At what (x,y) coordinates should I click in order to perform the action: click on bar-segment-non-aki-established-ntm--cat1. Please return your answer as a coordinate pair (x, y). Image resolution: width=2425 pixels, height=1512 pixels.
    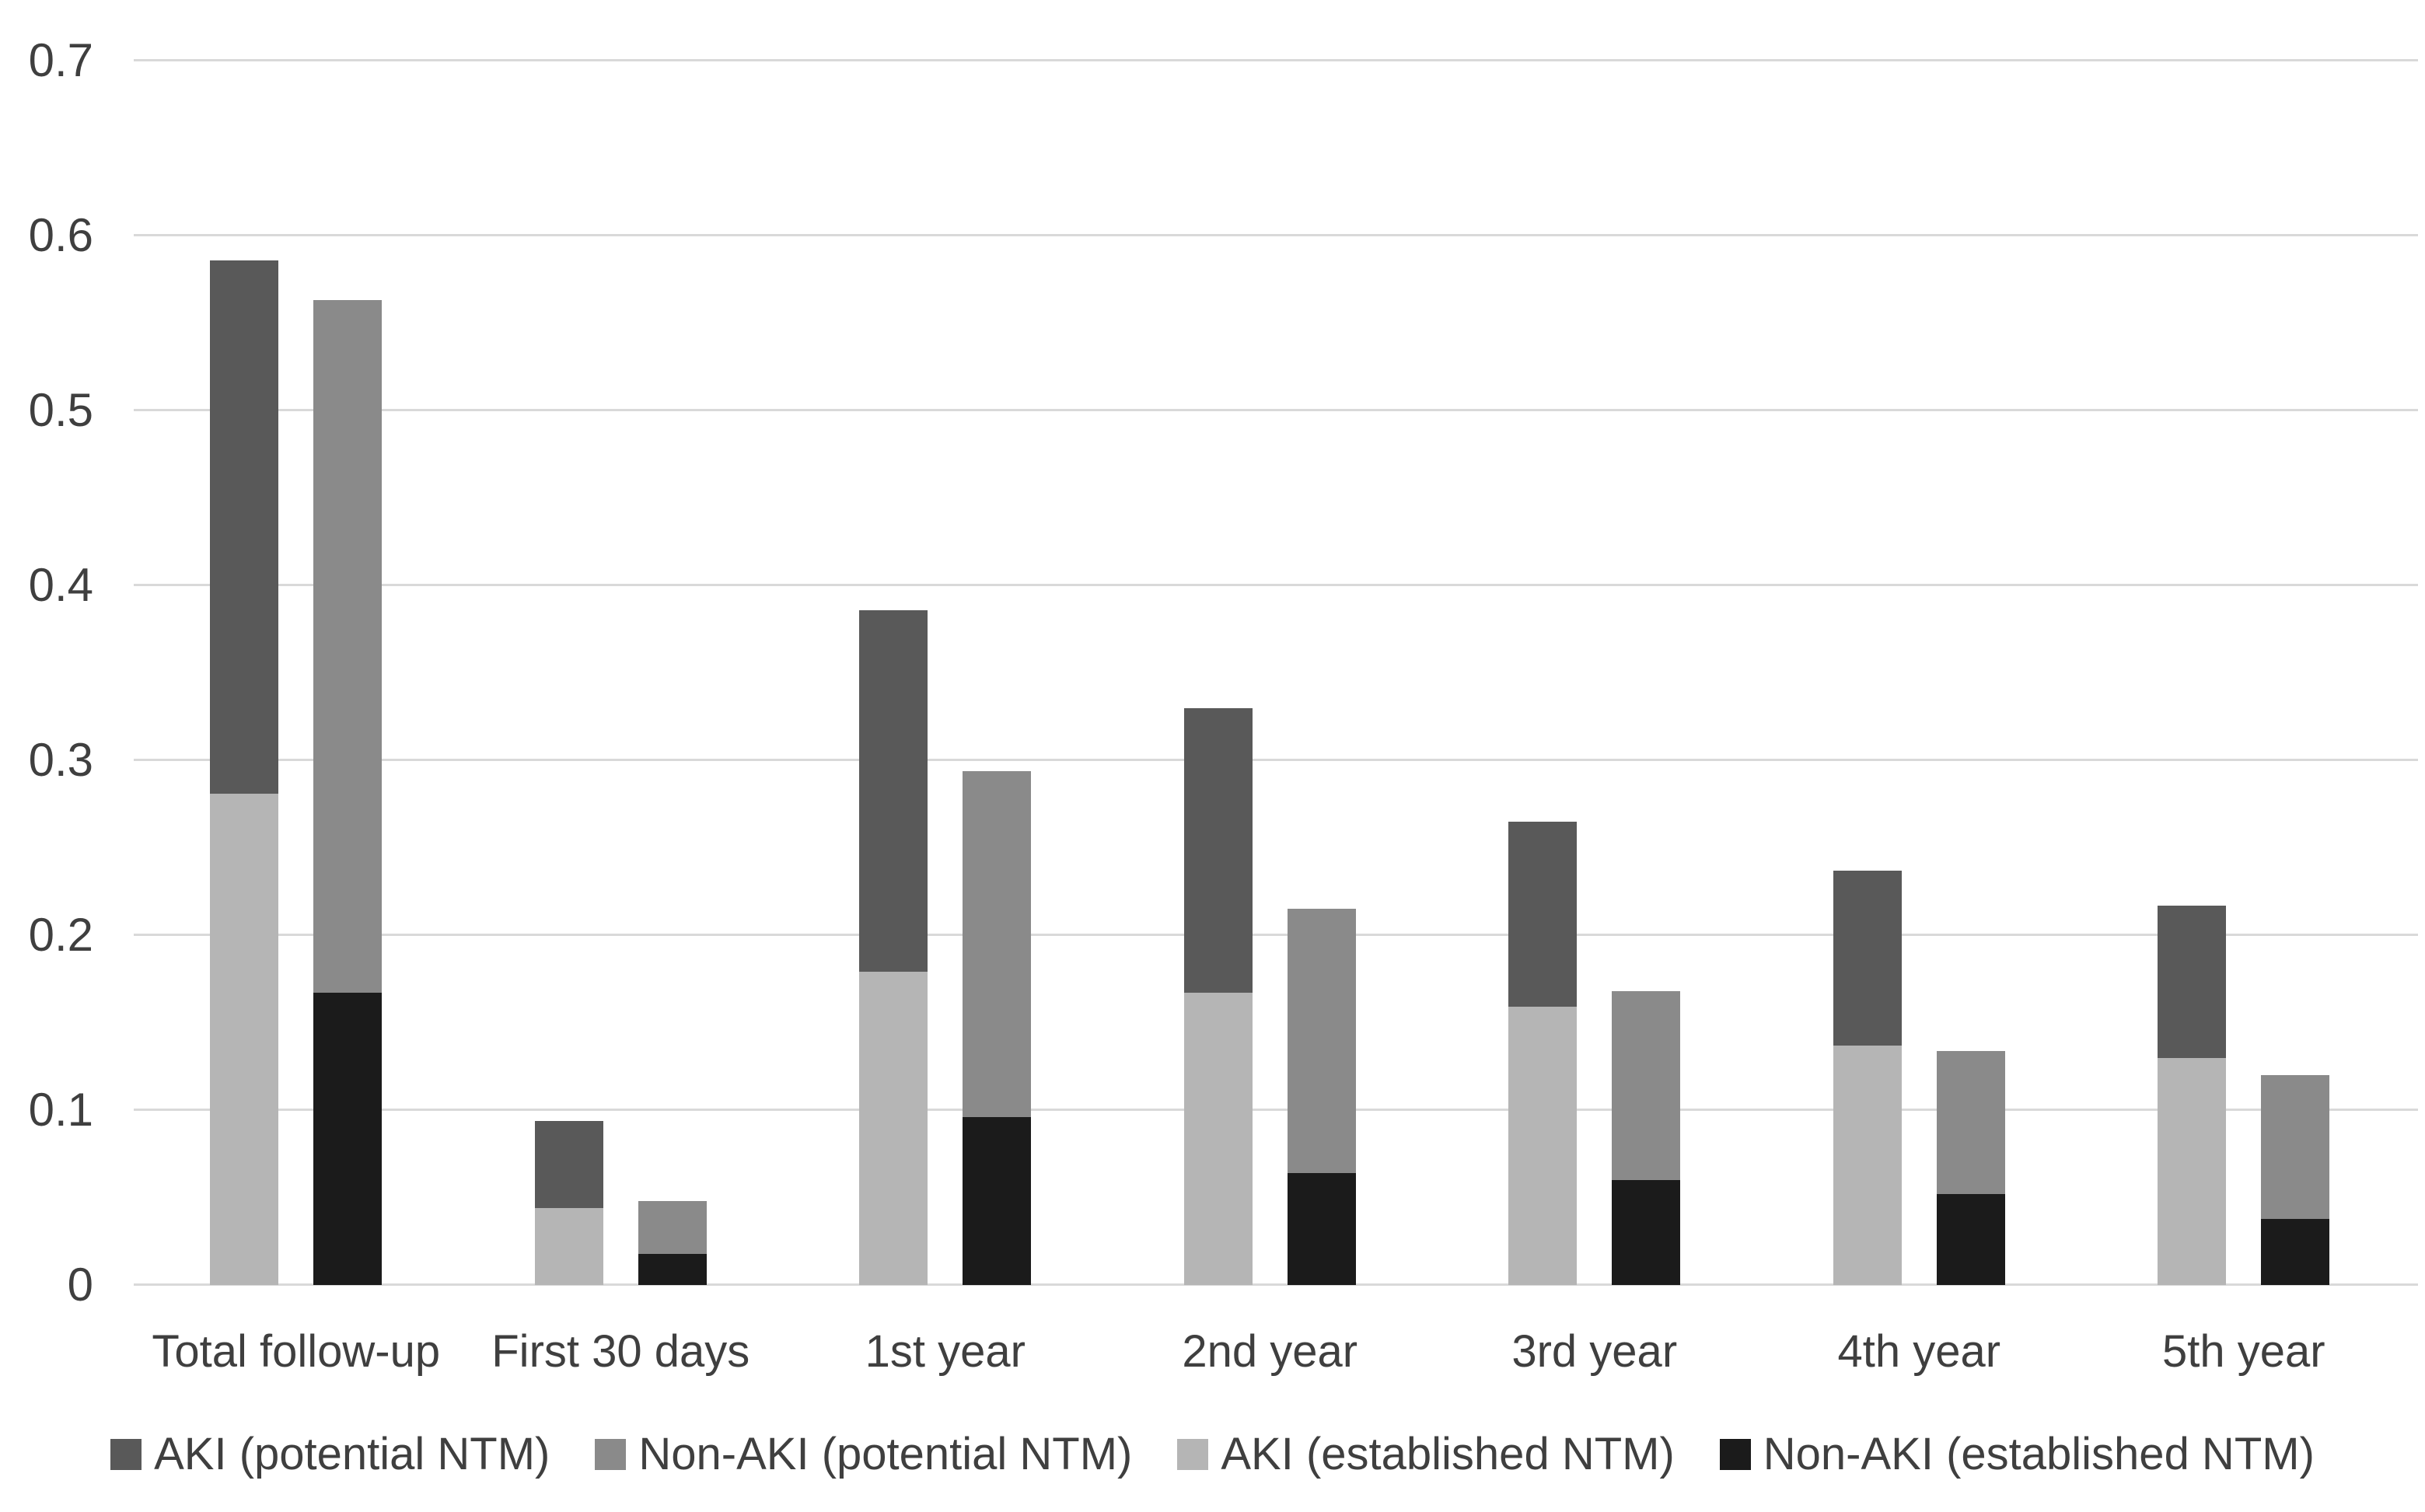
    Looking at the image, I should click on (672, 1269).